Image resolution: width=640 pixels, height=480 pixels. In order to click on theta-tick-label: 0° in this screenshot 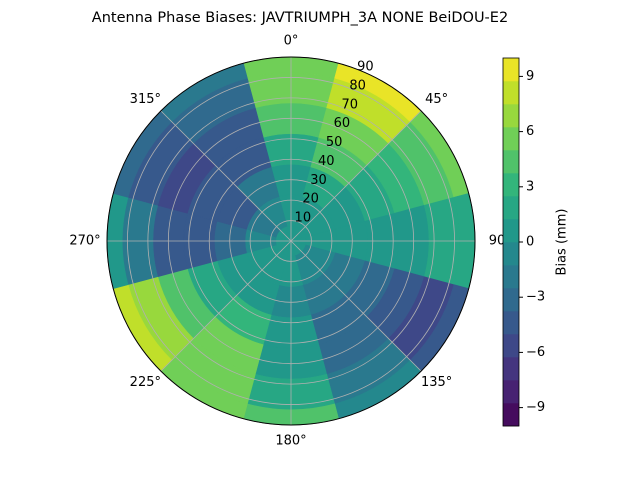, I will do `click(291, 41)`.